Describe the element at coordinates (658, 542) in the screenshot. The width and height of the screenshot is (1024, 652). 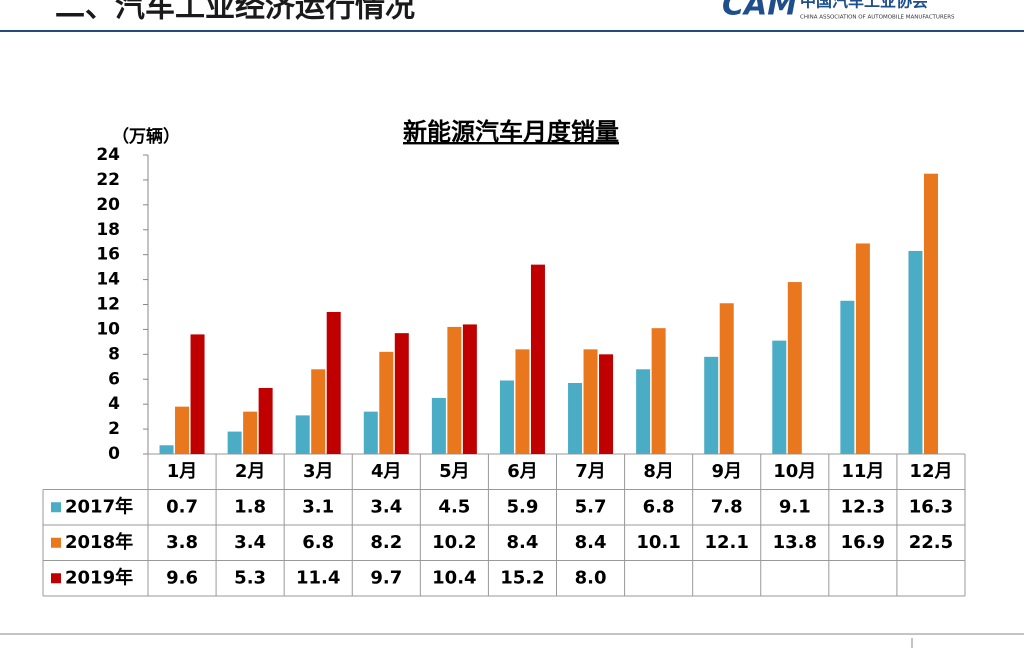
I see `table-value: 10.1` at that location.